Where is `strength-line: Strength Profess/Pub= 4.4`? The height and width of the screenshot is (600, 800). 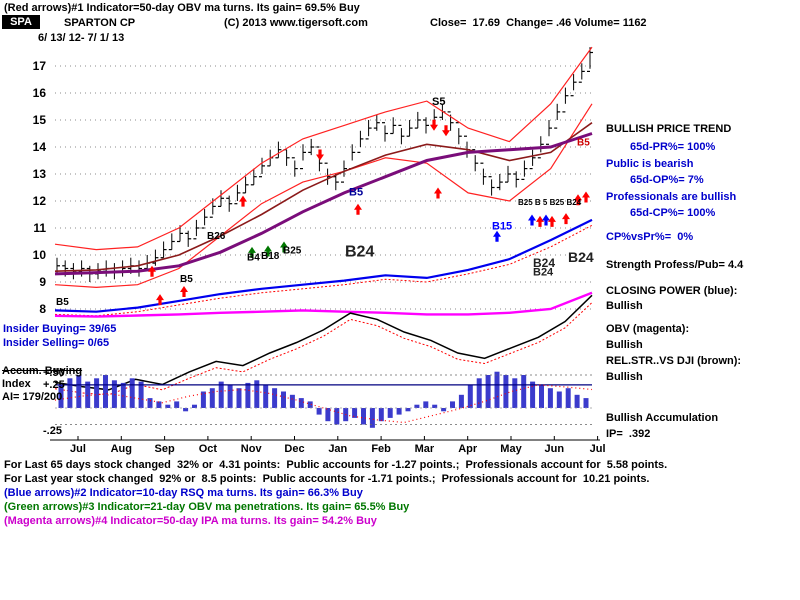
strength-line: Strength Profess/Pub= 4.4 is located at coordinates (675, 265).